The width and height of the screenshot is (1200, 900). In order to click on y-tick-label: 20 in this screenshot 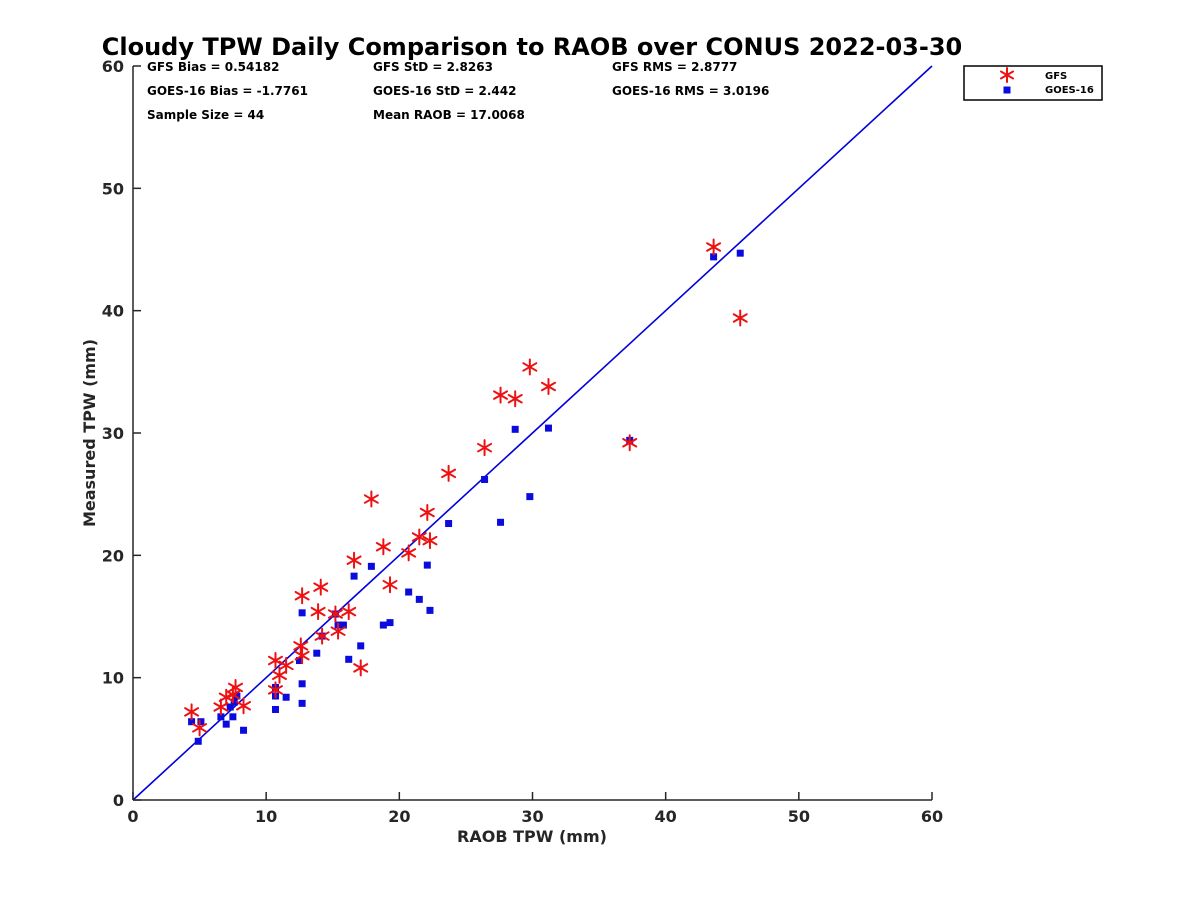, I will do `click(113, 555)`.